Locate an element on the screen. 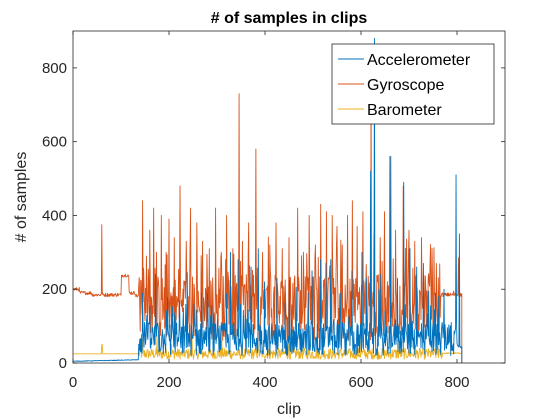 The image size is (560, 420). x-tick-label: 800 is located at coordinates (456, 382).